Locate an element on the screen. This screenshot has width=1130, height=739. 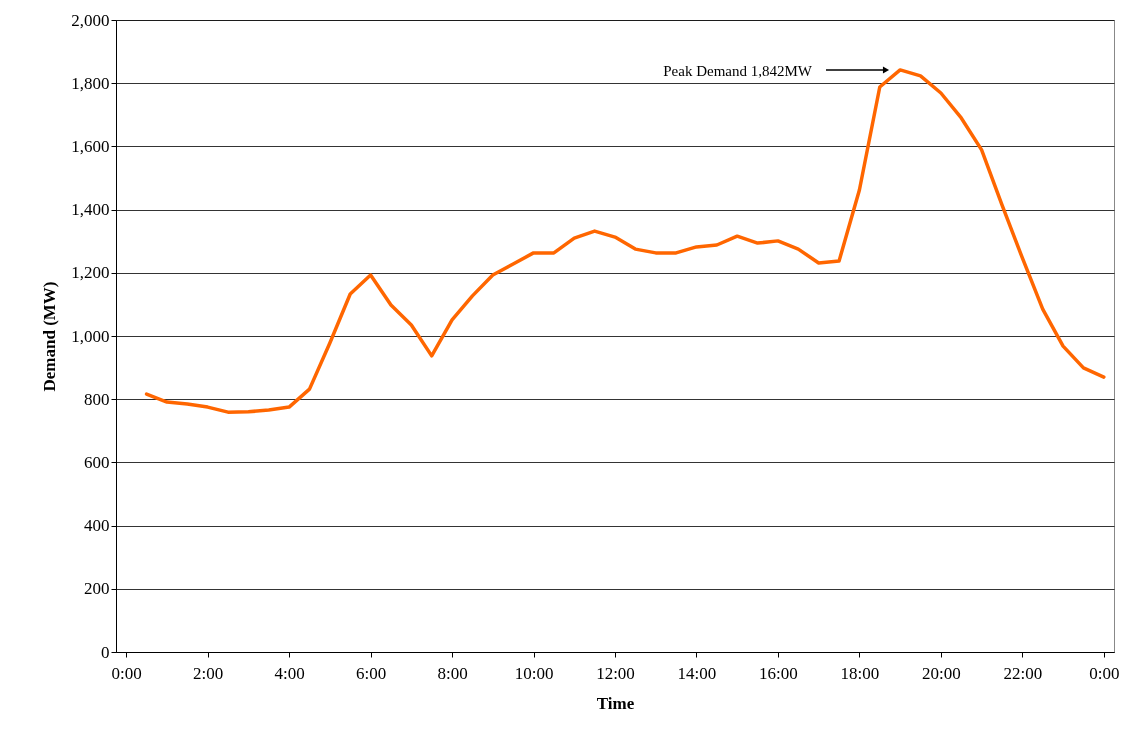
x-tick-label: 16:00 is located at coordinates (778, 673).